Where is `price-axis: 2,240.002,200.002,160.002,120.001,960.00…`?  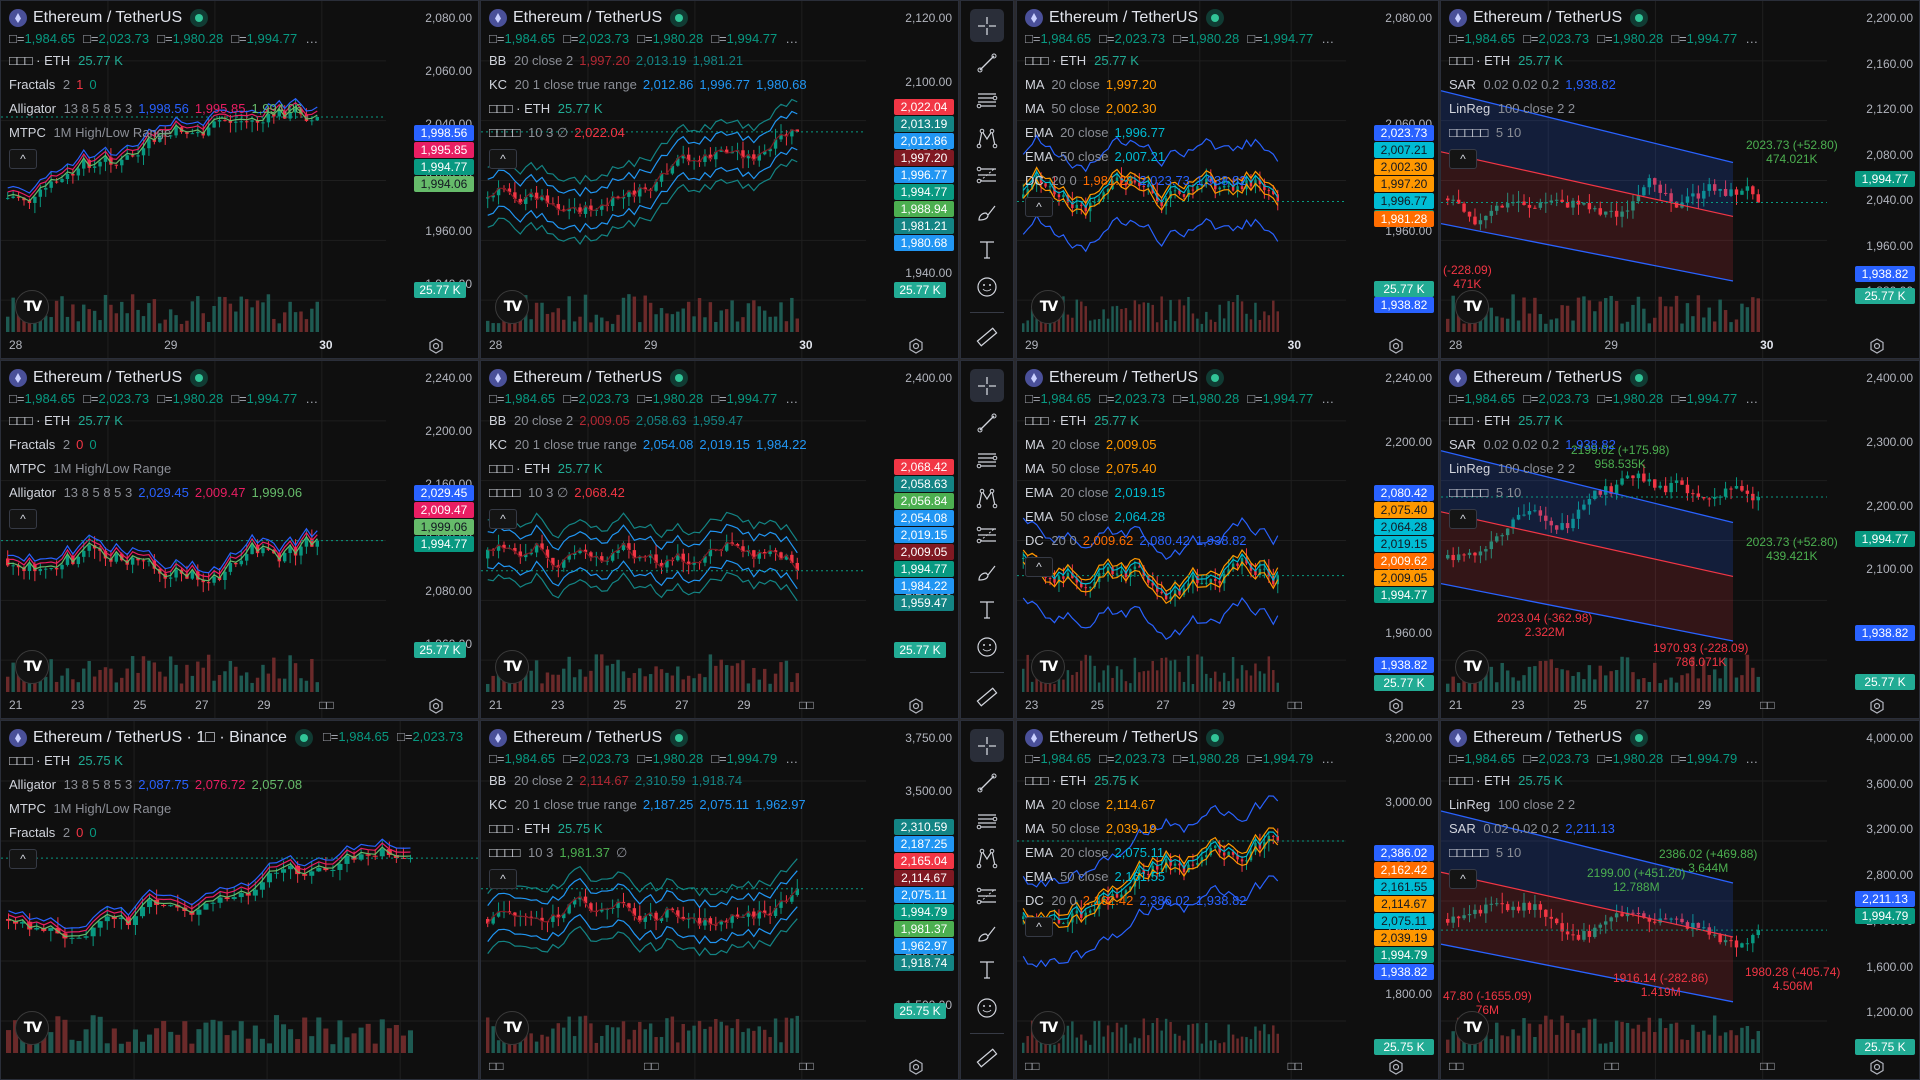
price-axis: 2,240.002,200.002,160.002,120.001,960.00… is located at coordinates (1391, 539).